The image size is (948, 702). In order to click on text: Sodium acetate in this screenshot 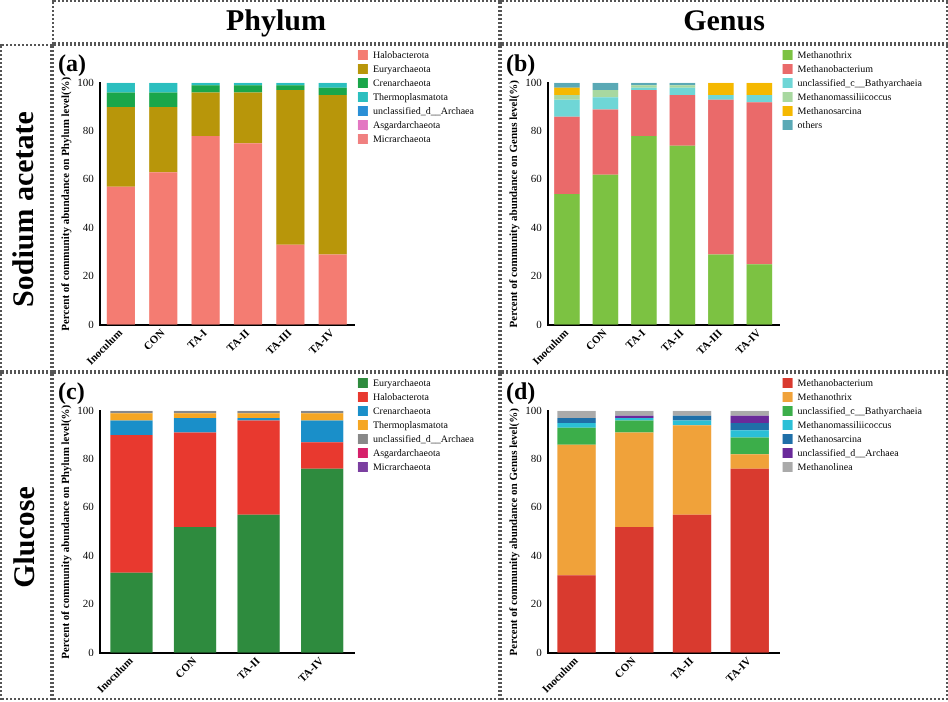, I will do `click(26, 208)`.